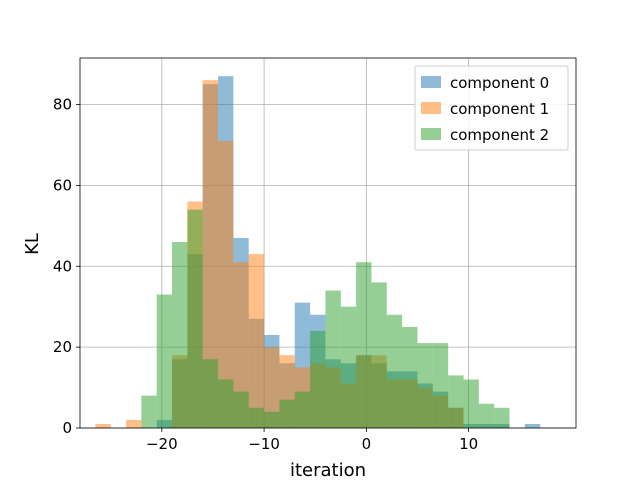 Image resolution: width=640 pixels, height=484 pixels. I want to click on y-tick-label: 40, so click(62, 266).